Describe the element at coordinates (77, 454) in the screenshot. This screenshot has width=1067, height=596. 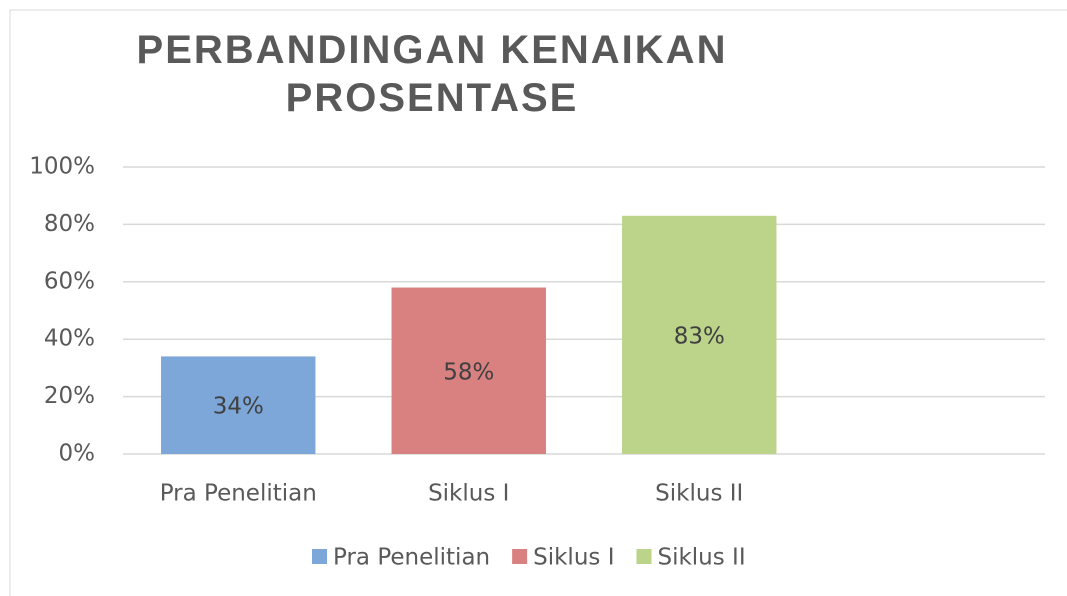
I see `y-tick-label: 0%` at that location.